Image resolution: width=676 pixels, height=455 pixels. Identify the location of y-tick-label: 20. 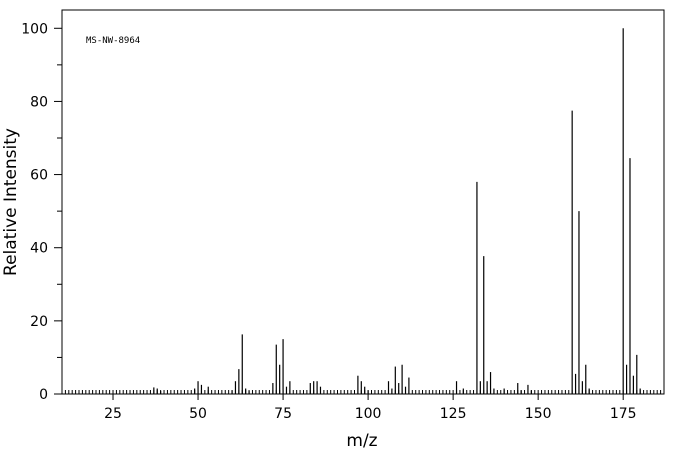
(39, 322).